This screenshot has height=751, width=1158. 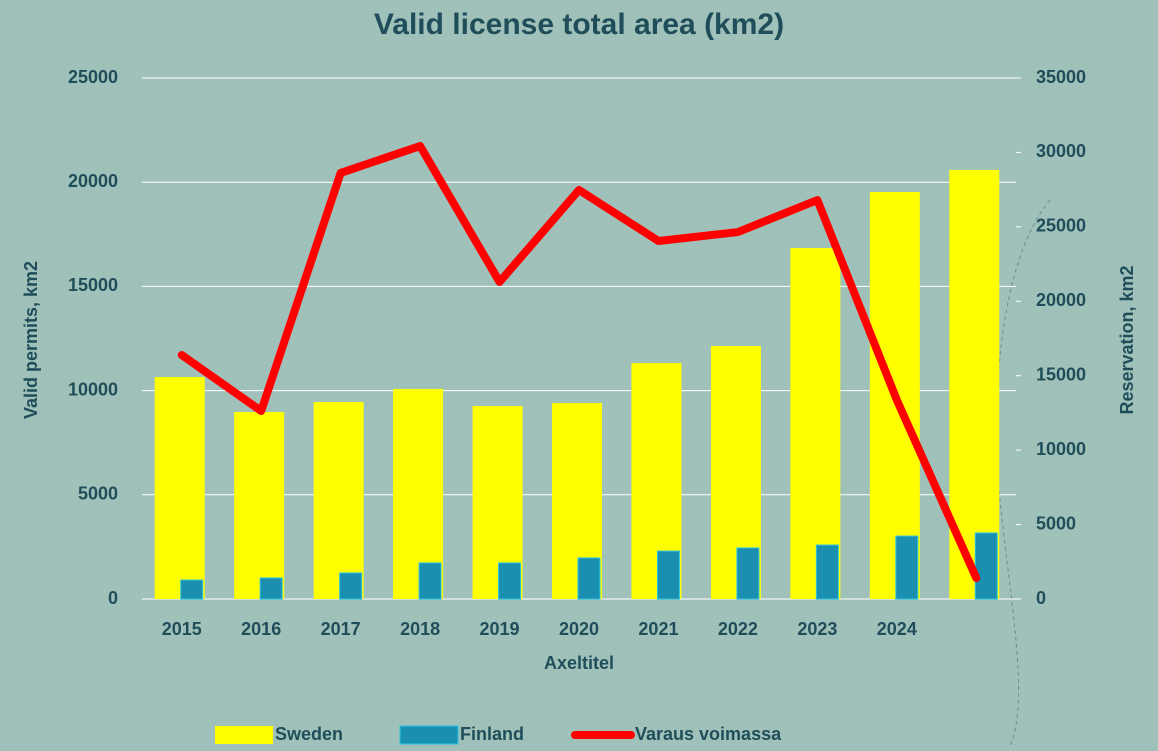 What do you see at coordinates (182, 629) in the screenshot?
I see `x-tick-label: 2015` at bounding box center [182, 629].